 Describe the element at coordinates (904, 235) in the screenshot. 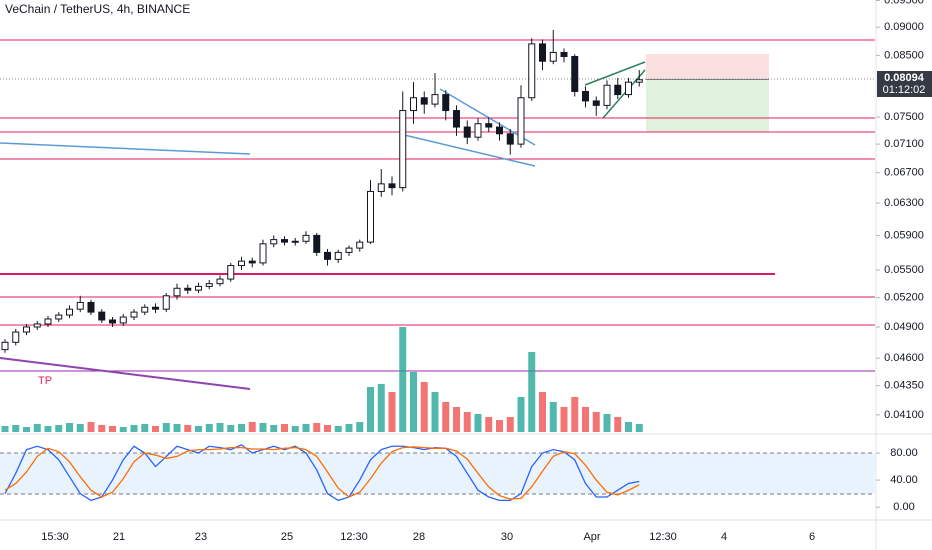

I see `y-tick-label: 0.05900` at that location.